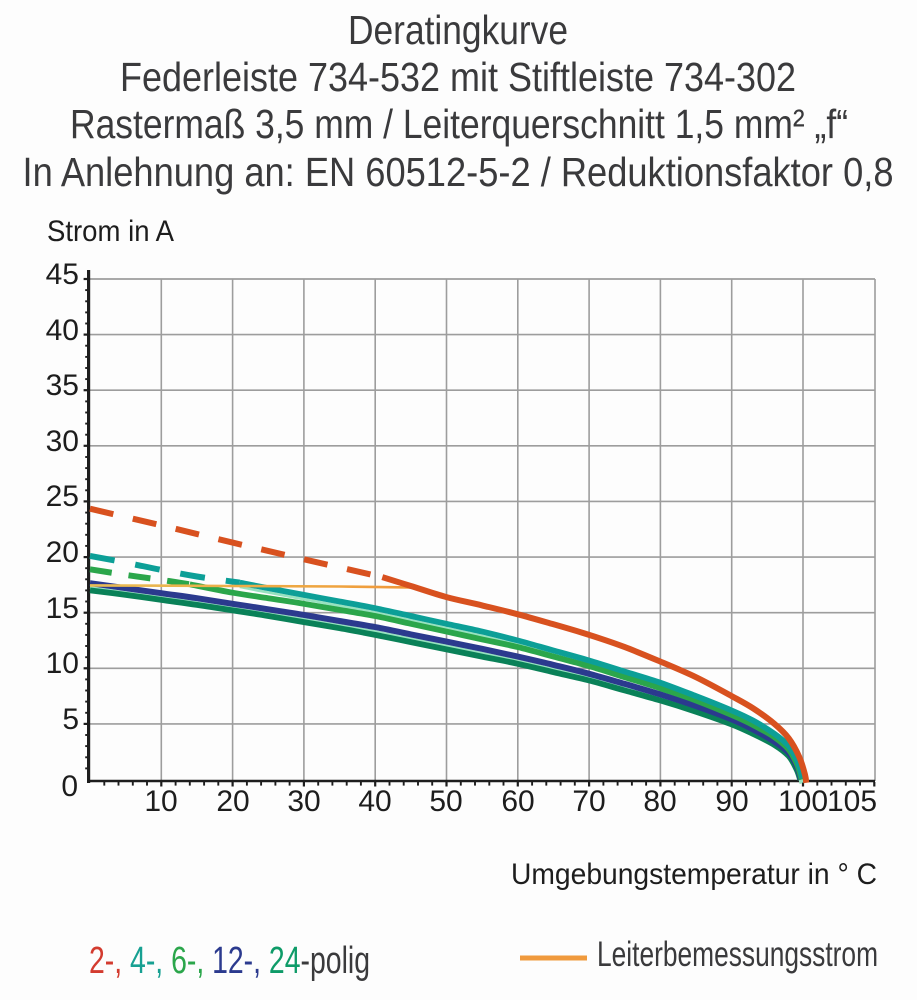  I want to click on svg-text: 80, so click(659, 801).